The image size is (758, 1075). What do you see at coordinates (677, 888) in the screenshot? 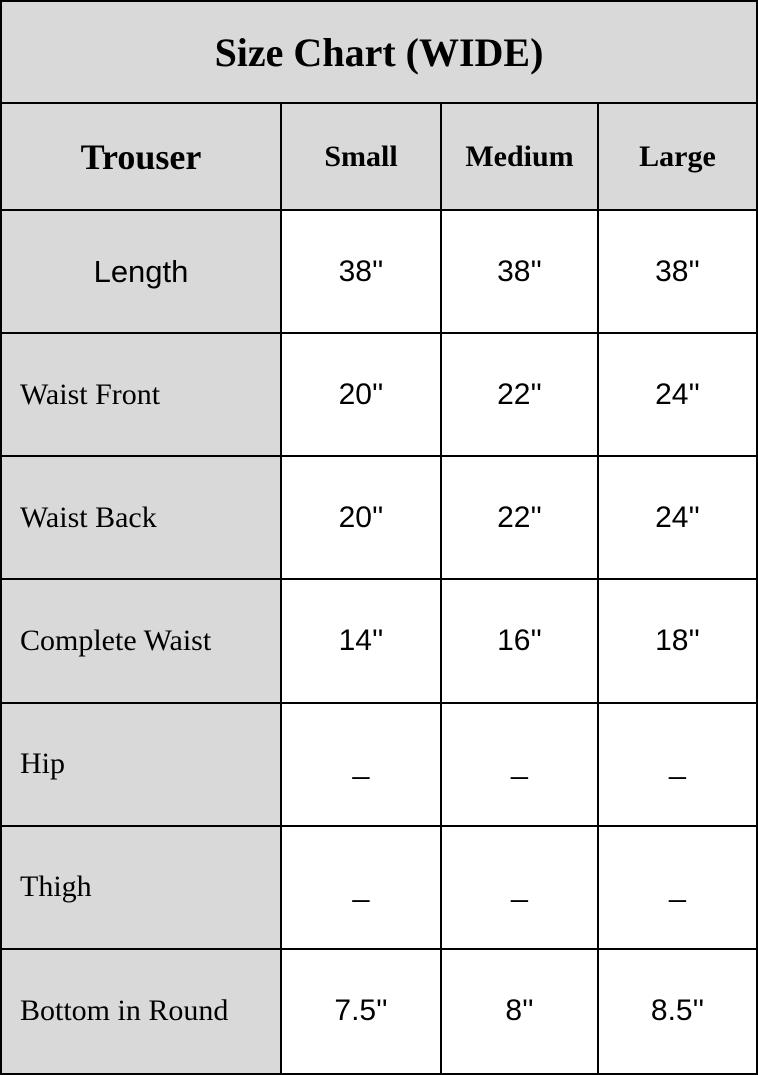
I see `value-thigh-large: _` at bounding box center [677, 888].